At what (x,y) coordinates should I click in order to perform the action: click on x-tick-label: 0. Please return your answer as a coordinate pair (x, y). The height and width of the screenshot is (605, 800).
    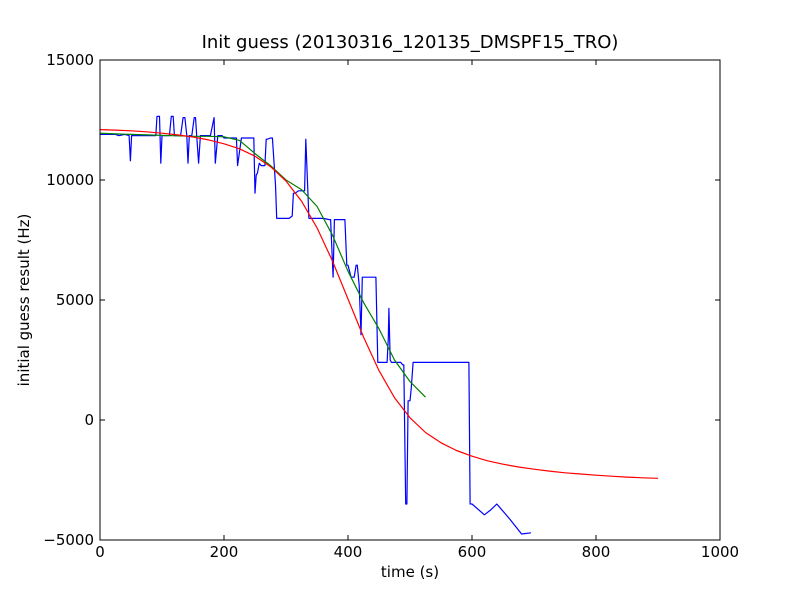
    Looking at the image, I should click on (100, 552).